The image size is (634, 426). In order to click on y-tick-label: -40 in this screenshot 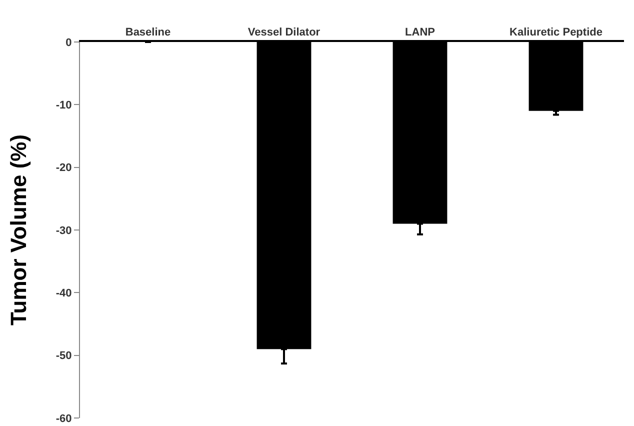, I will do `click(64, 294)`.